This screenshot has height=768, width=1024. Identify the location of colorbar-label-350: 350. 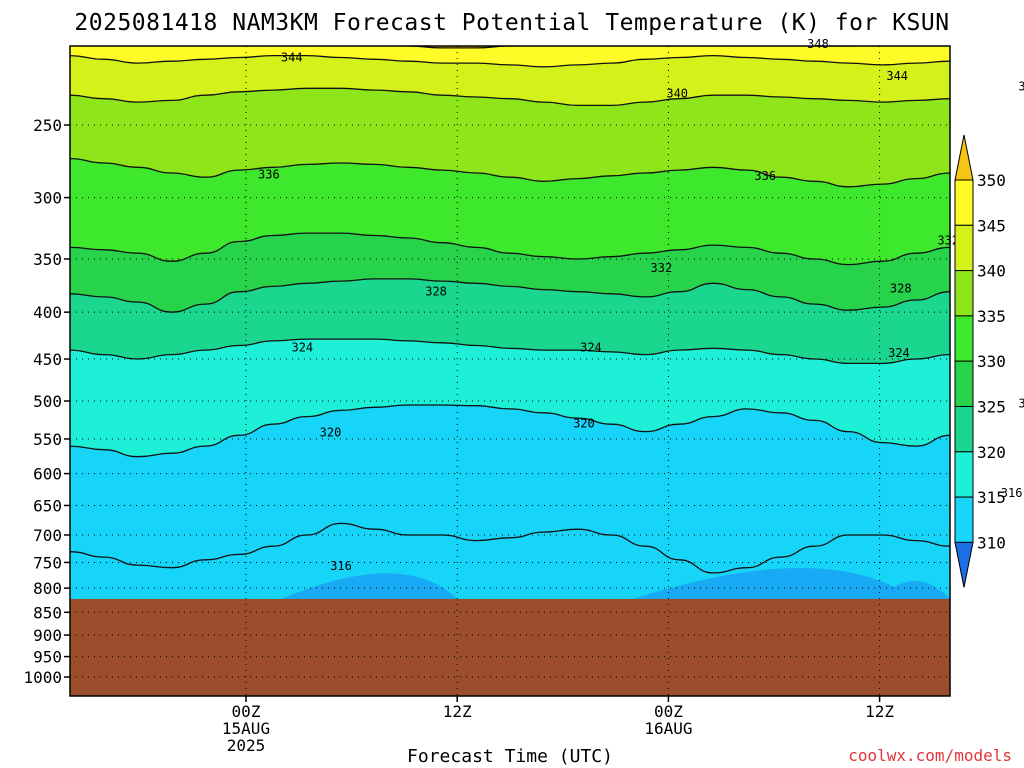
(991, 180).